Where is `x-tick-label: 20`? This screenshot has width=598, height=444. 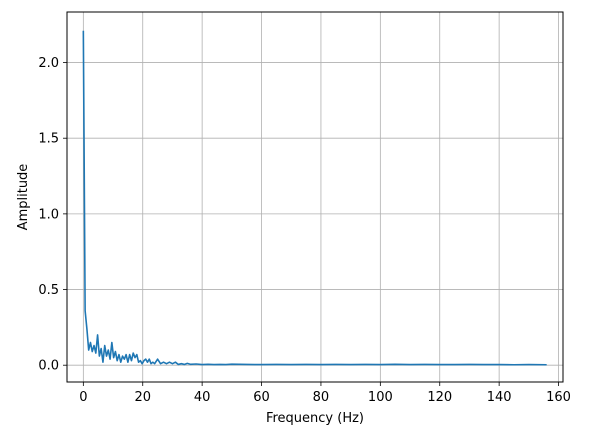
x-tick-label: 20 is located at coordinates (142, 397).